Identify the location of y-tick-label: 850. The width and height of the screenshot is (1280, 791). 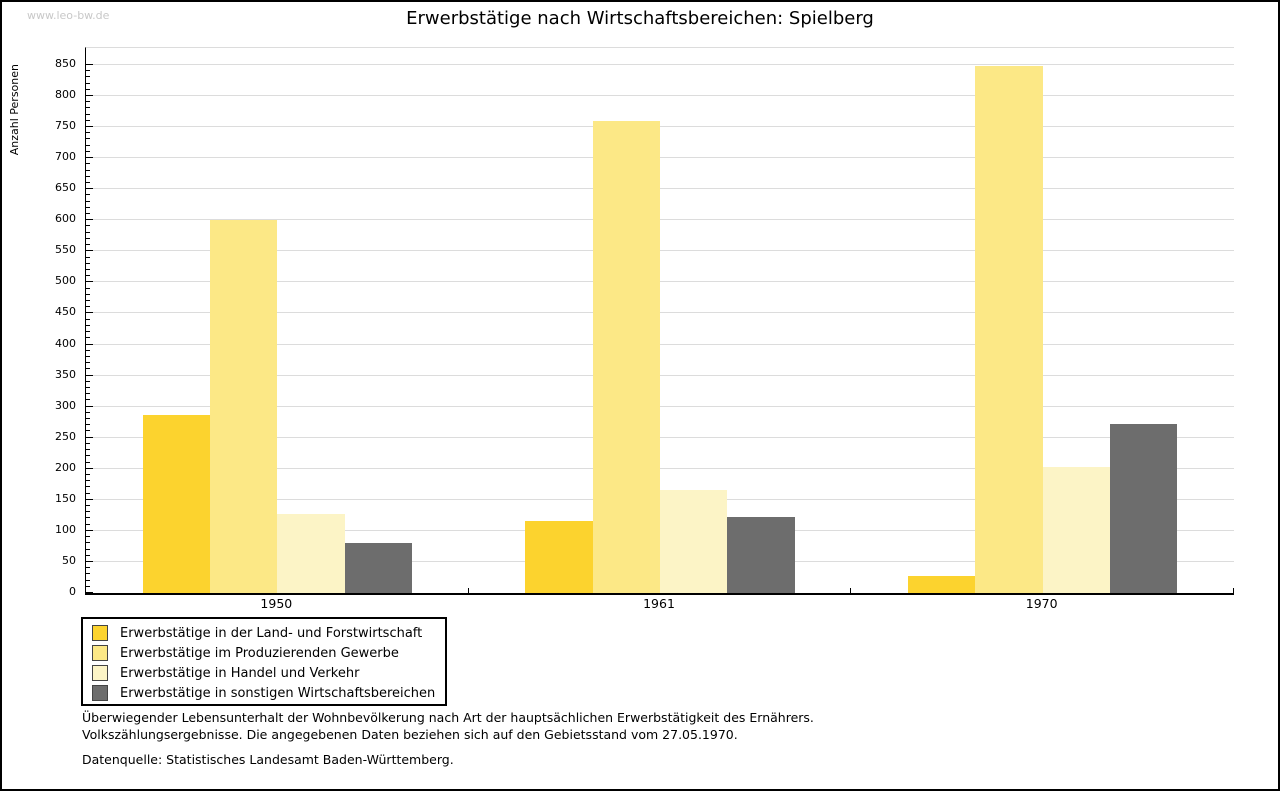
(65, 63).